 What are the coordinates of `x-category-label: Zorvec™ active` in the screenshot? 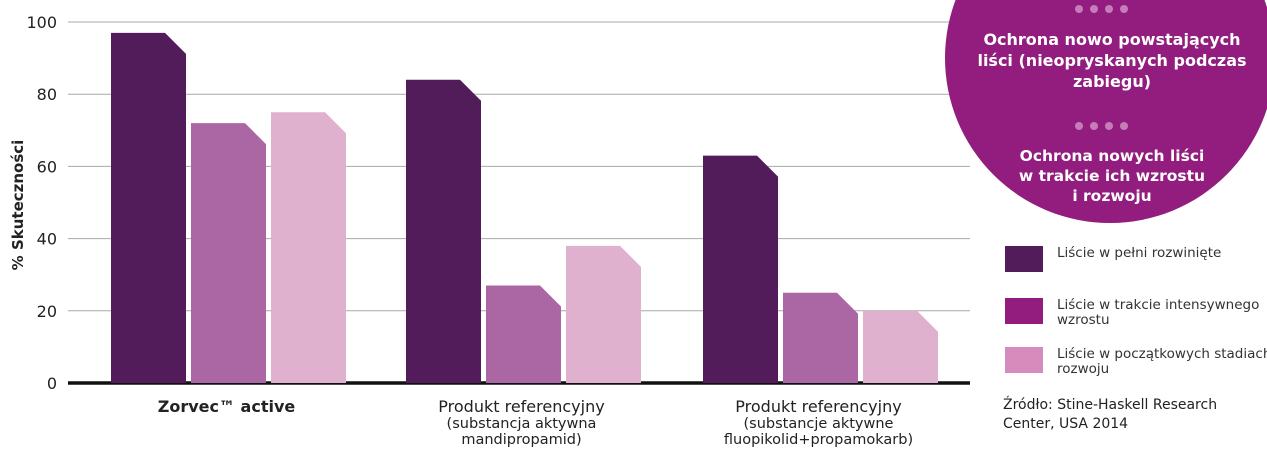 It's located at (227, 406).